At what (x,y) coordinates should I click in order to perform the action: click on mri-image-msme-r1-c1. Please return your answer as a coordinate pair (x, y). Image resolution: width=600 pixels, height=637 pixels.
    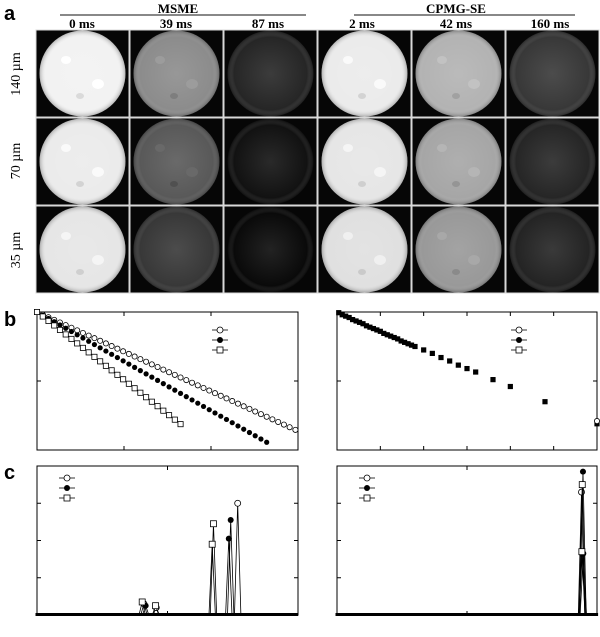
    Looking at the image, I should click on (82, 73).